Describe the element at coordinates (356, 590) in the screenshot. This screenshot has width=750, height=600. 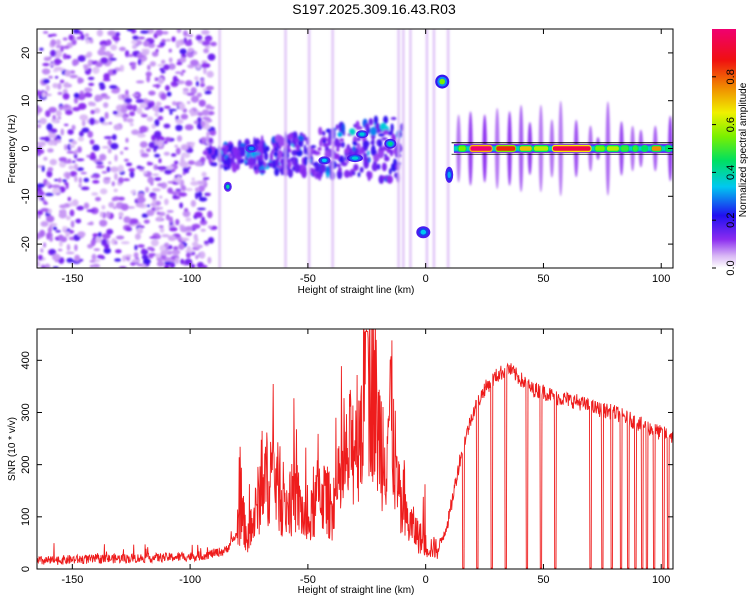
I see `snr-x-label: Height of straight line (km)` at that location.